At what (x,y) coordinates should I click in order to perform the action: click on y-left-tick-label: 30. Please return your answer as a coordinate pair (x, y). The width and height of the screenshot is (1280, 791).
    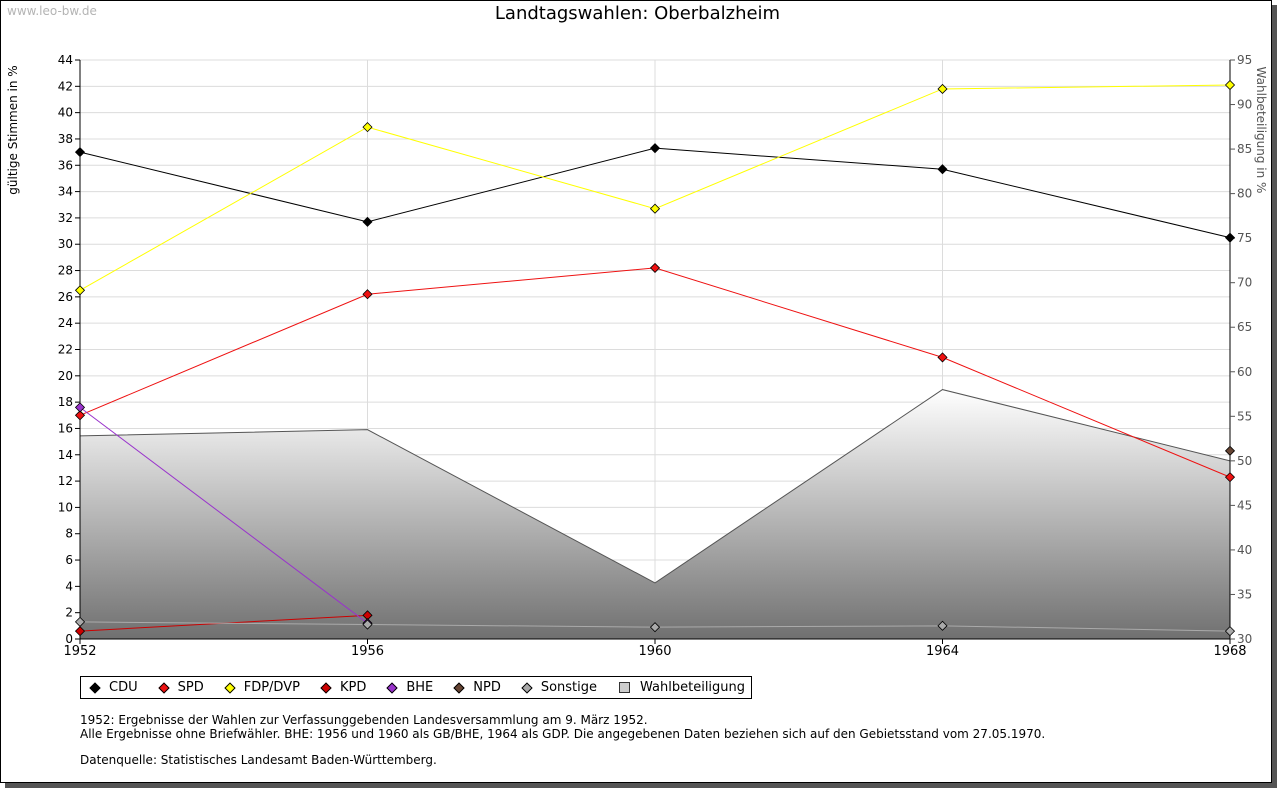
    Looking at the image, I should click on (65, 244).